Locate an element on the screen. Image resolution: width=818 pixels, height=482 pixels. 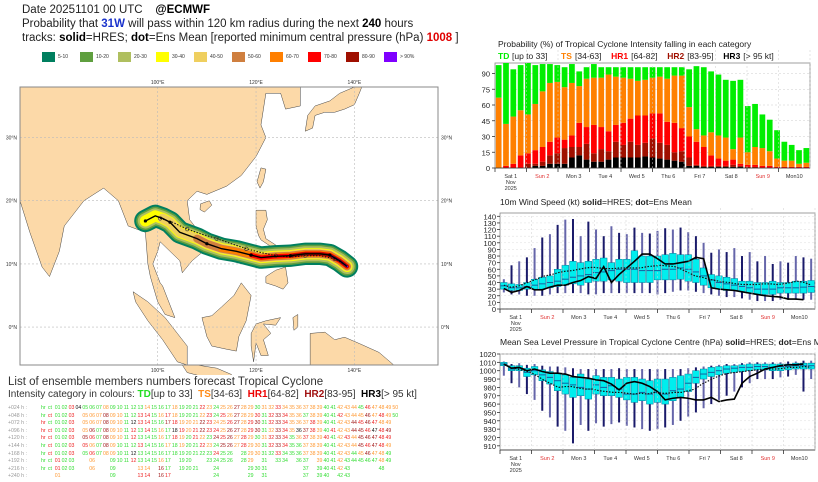
member-number: 35 is located at coordinates (292, 408).